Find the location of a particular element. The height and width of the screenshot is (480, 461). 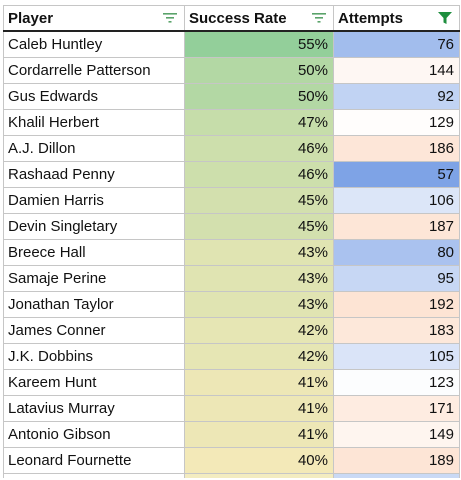

cell-success-rate: 40% is located at coordinates (259, 460).